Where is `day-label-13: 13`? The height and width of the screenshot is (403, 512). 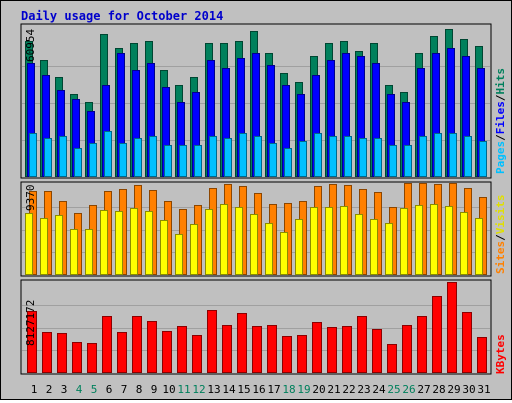 day-label-13: 13 is located at coordinates (213, 389).